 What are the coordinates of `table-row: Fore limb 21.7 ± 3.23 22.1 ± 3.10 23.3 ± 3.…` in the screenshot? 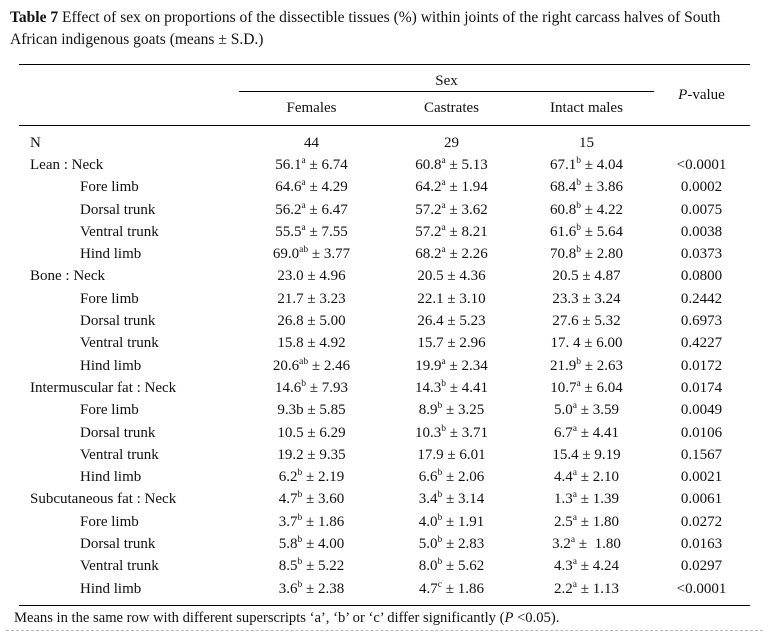 It's located at (384, 299).